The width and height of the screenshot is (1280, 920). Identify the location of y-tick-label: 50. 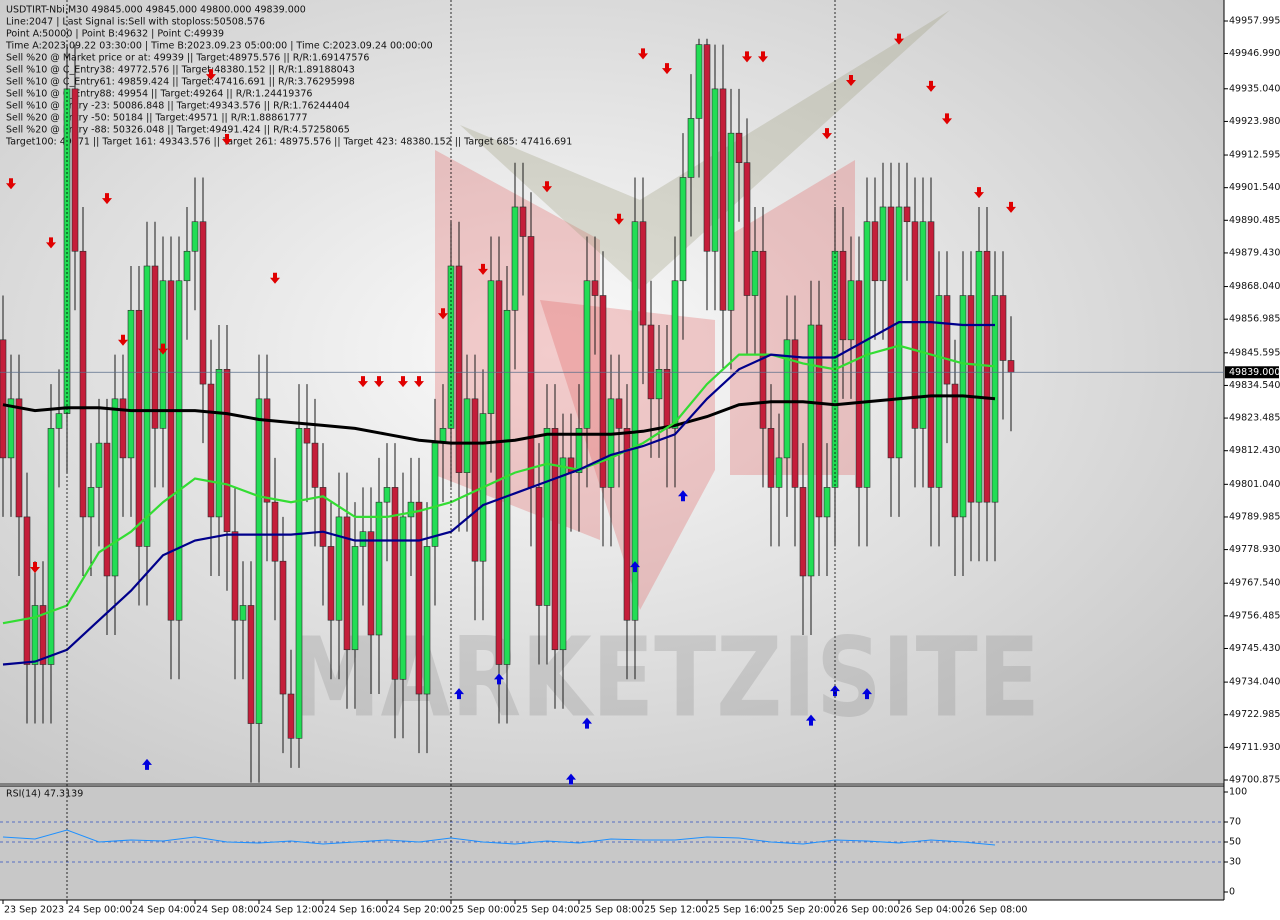
(1235, 842).